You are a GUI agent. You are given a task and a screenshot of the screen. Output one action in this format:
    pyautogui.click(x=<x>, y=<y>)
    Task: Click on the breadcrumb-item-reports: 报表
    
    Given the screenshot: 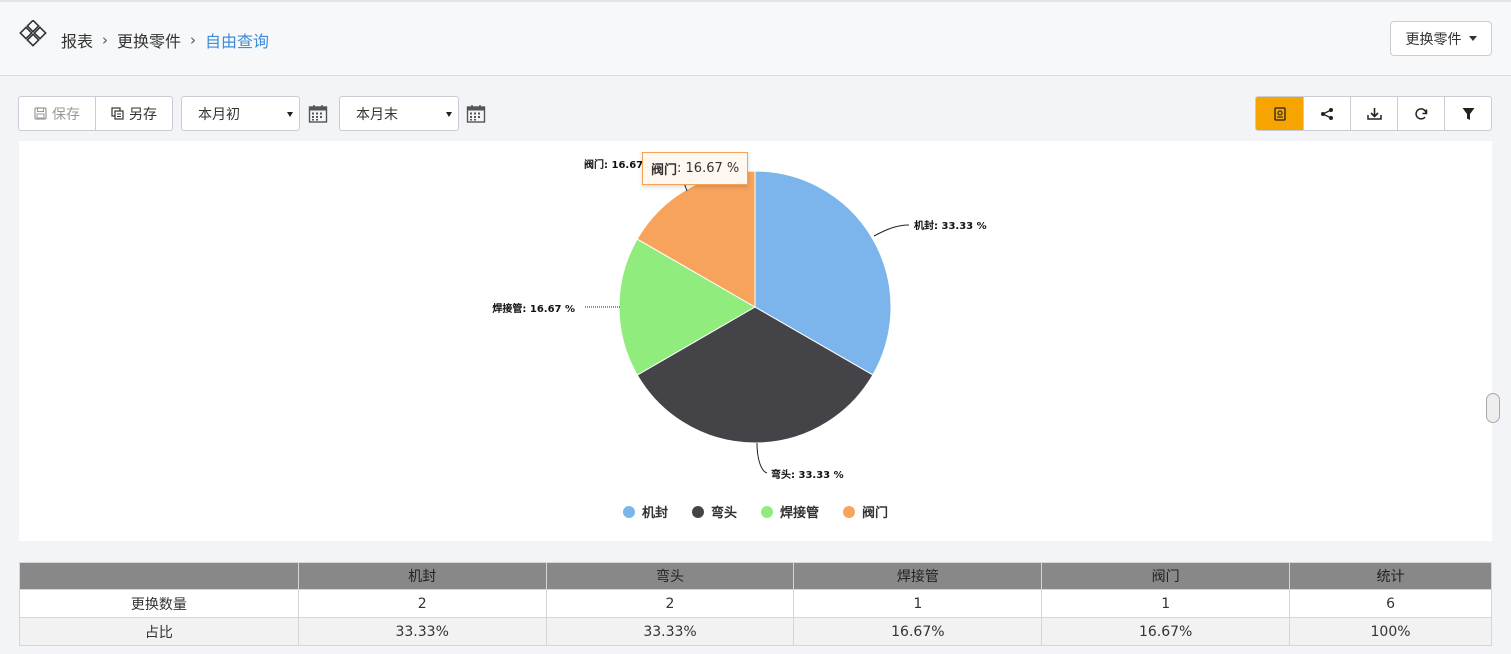 What is the action you would take?
    pyautogui.click(x=77, y=41)
    